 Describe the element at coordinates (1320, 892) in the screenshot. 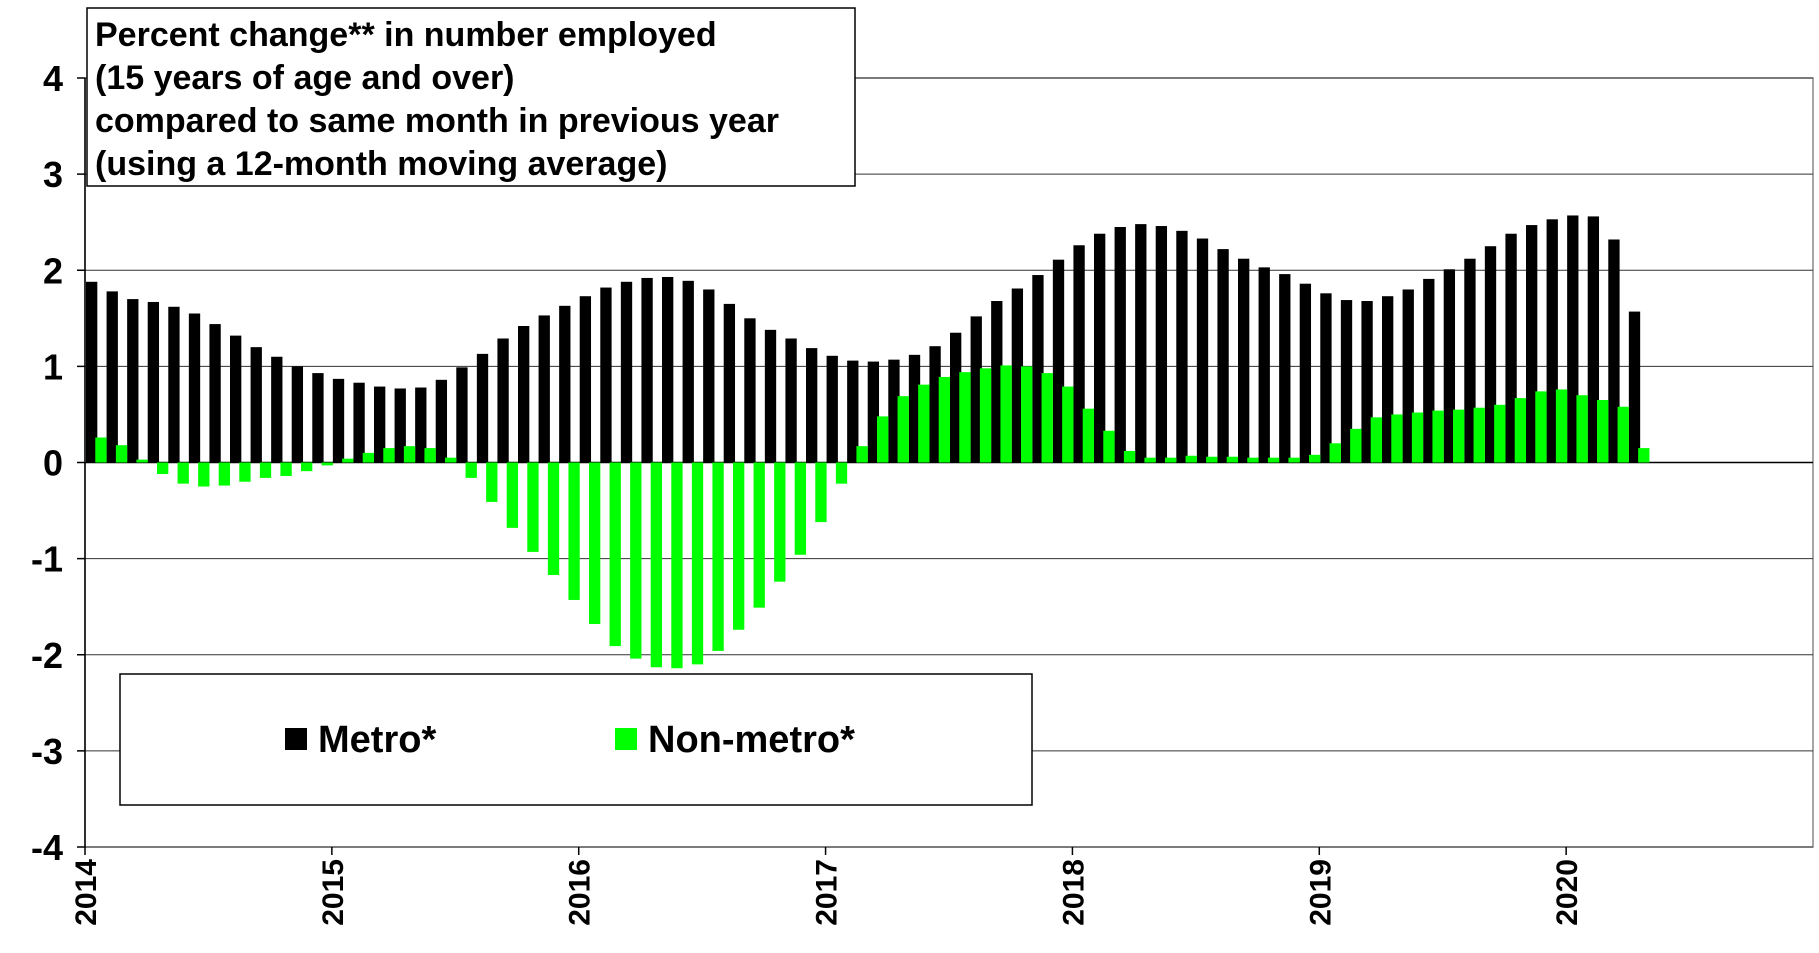

I see `x-tick-label: 2019` at that location.